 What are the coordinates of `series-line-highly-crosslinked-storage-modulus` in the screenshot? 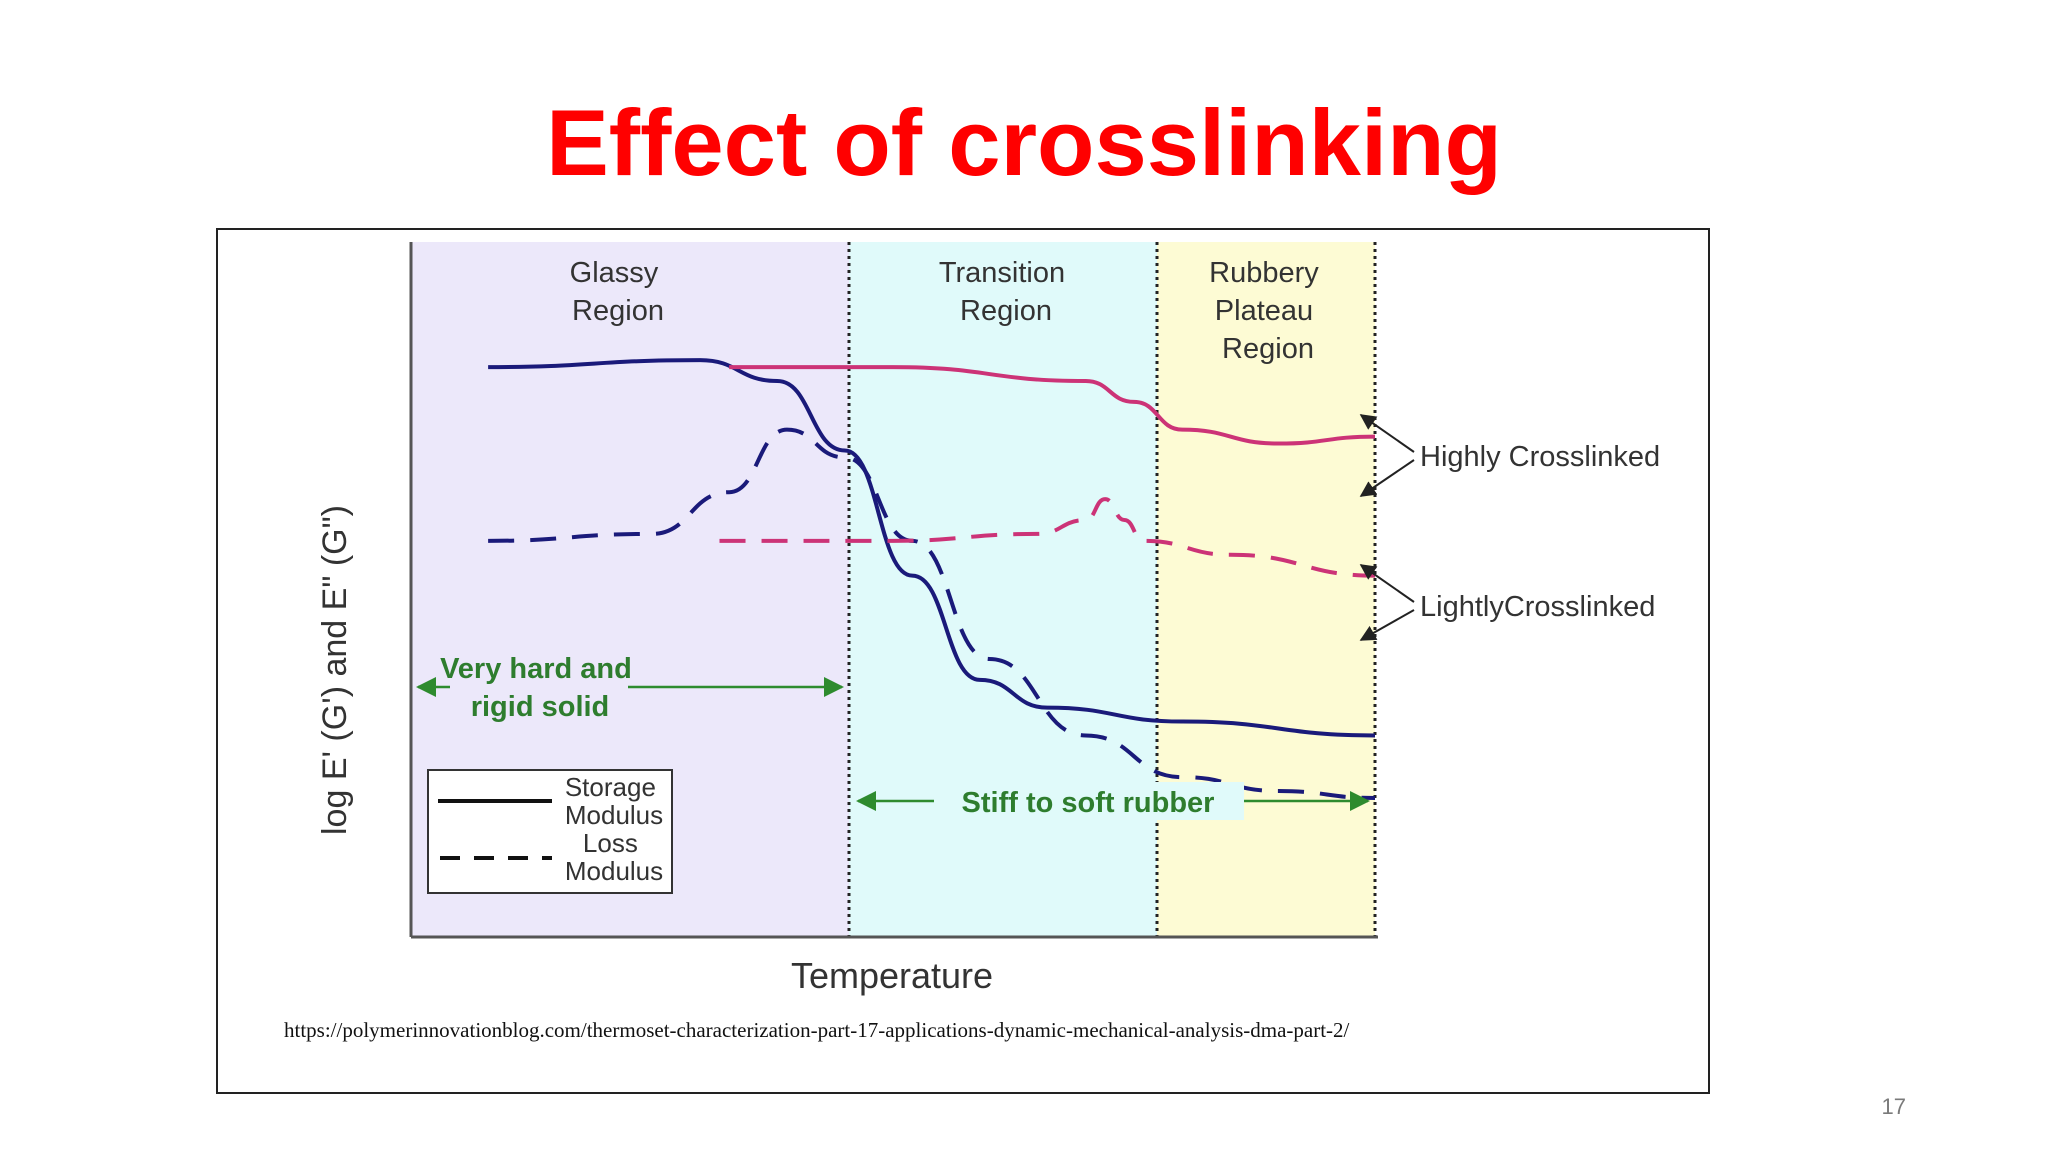 It's located at (1052, 405).